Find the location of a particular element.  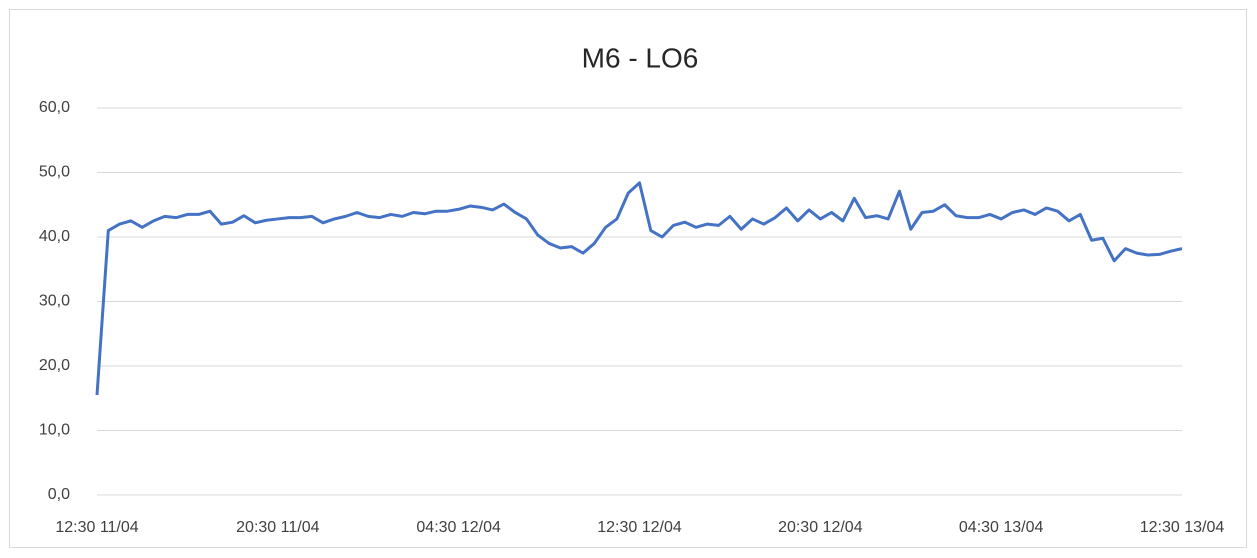

y-tick-label: 30,0 is located at coordinates (54, 301).